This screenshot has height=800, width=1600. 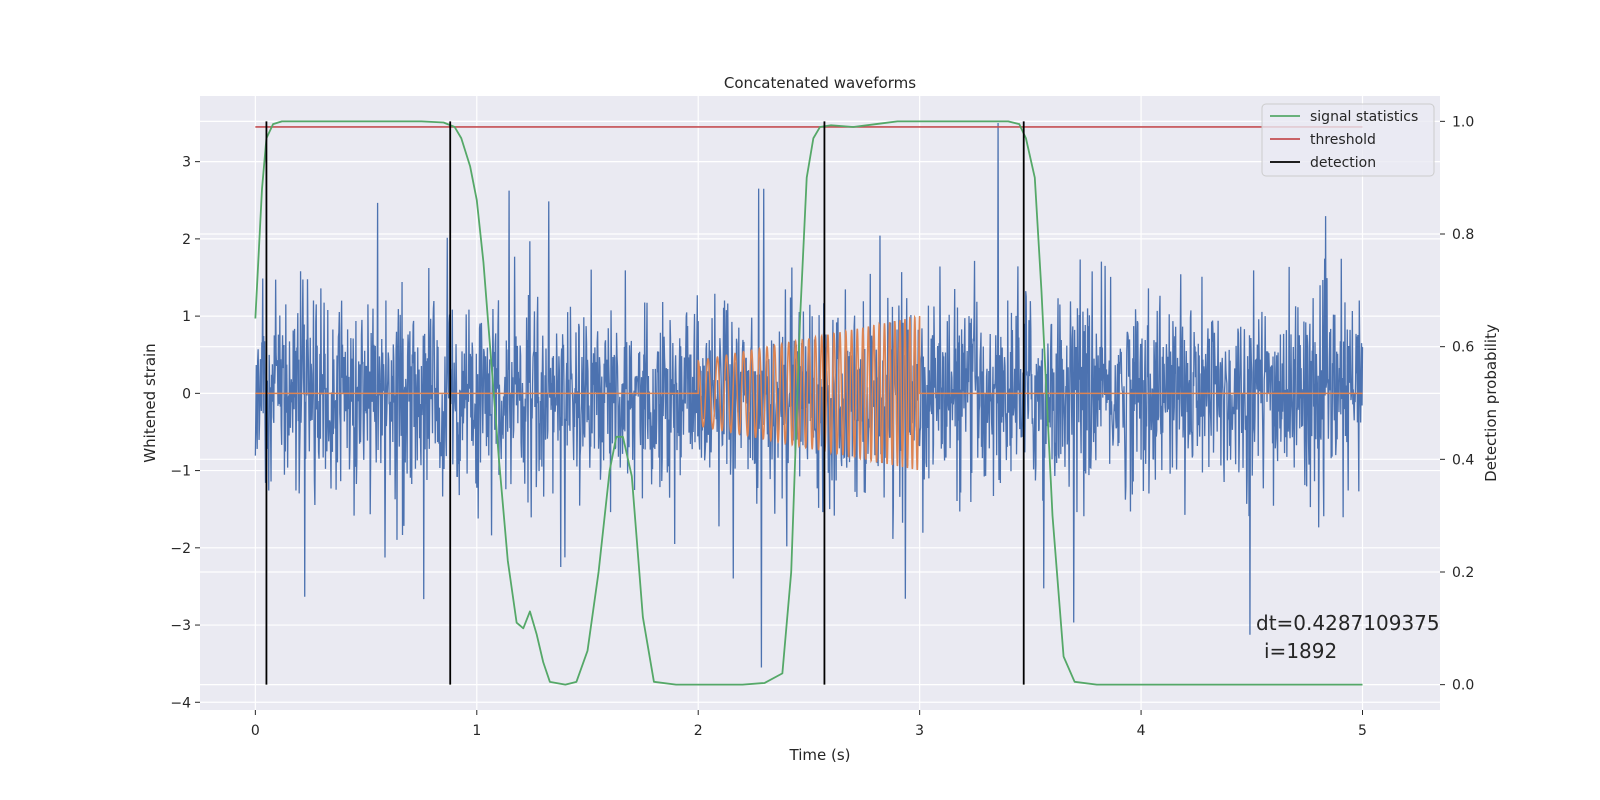 I want to click on x-axis-label: Time (s), so click(x=820, y=755).